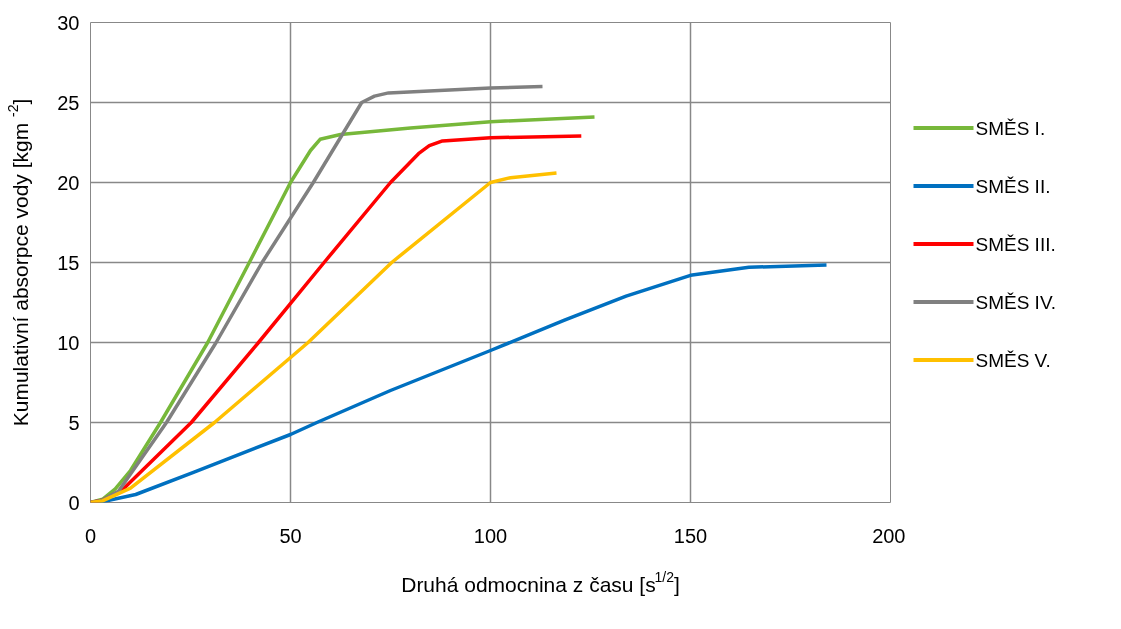 This screenshot has width=1121, height=629. I want to click on x-tick-label: 50, so click(290, 535).